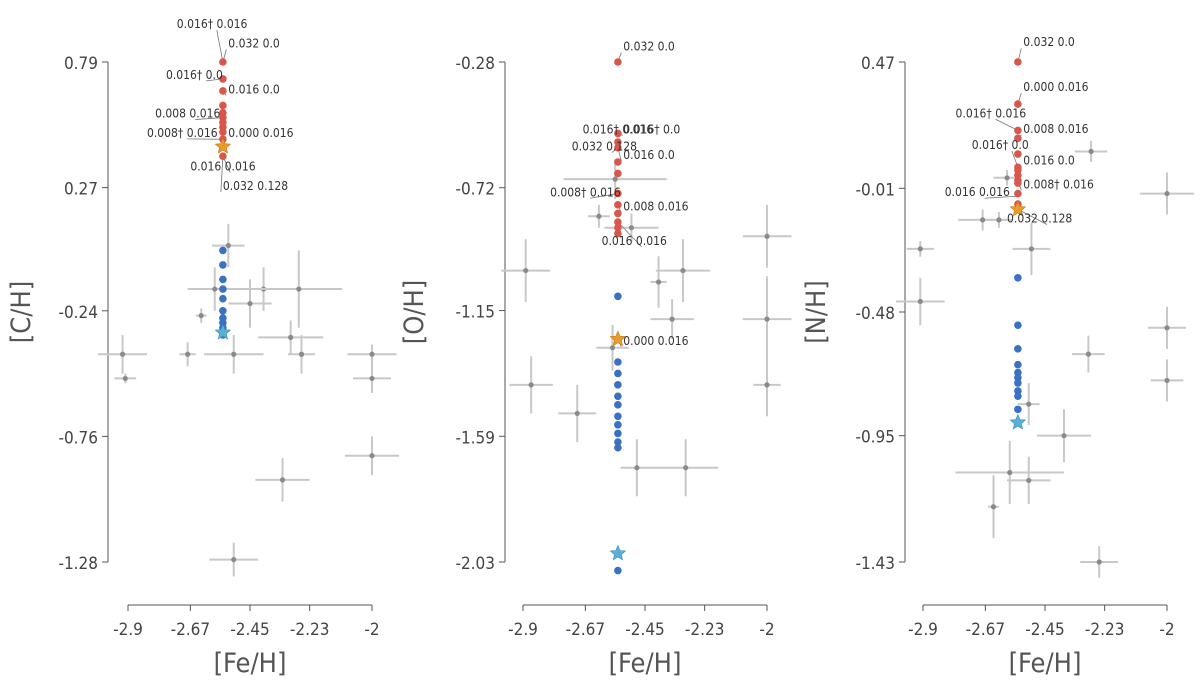  What do you see at coordinates (475, 313) in the screenshot?
I see `y-tick-label: -1.15` at bounding box center [475, 313].